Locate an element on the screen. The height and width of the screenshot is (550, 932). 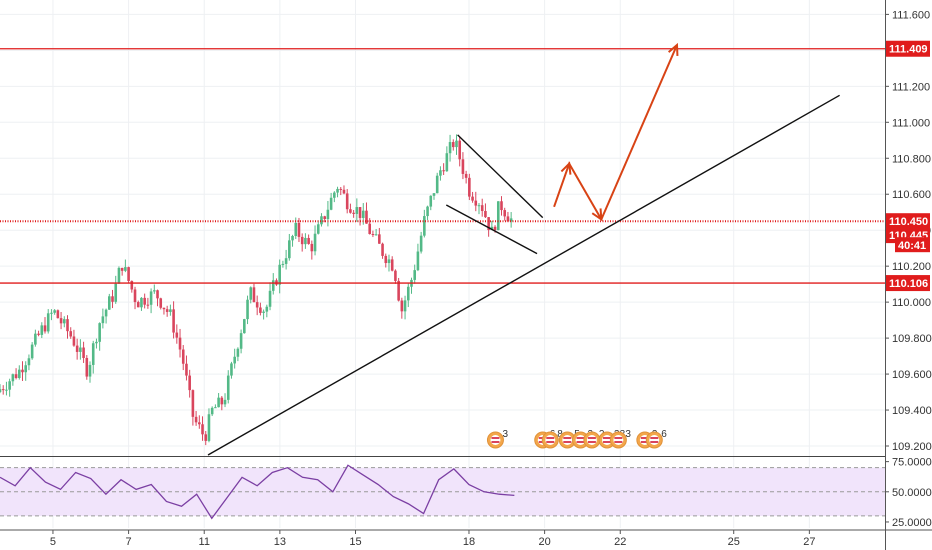
event-count: 3 is located at coordinates (628, 434).